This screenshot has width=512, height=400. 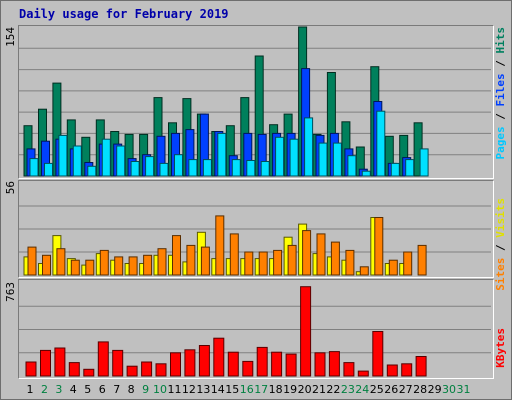 I want to click on day-label: 20, so click(x=304, y=389).